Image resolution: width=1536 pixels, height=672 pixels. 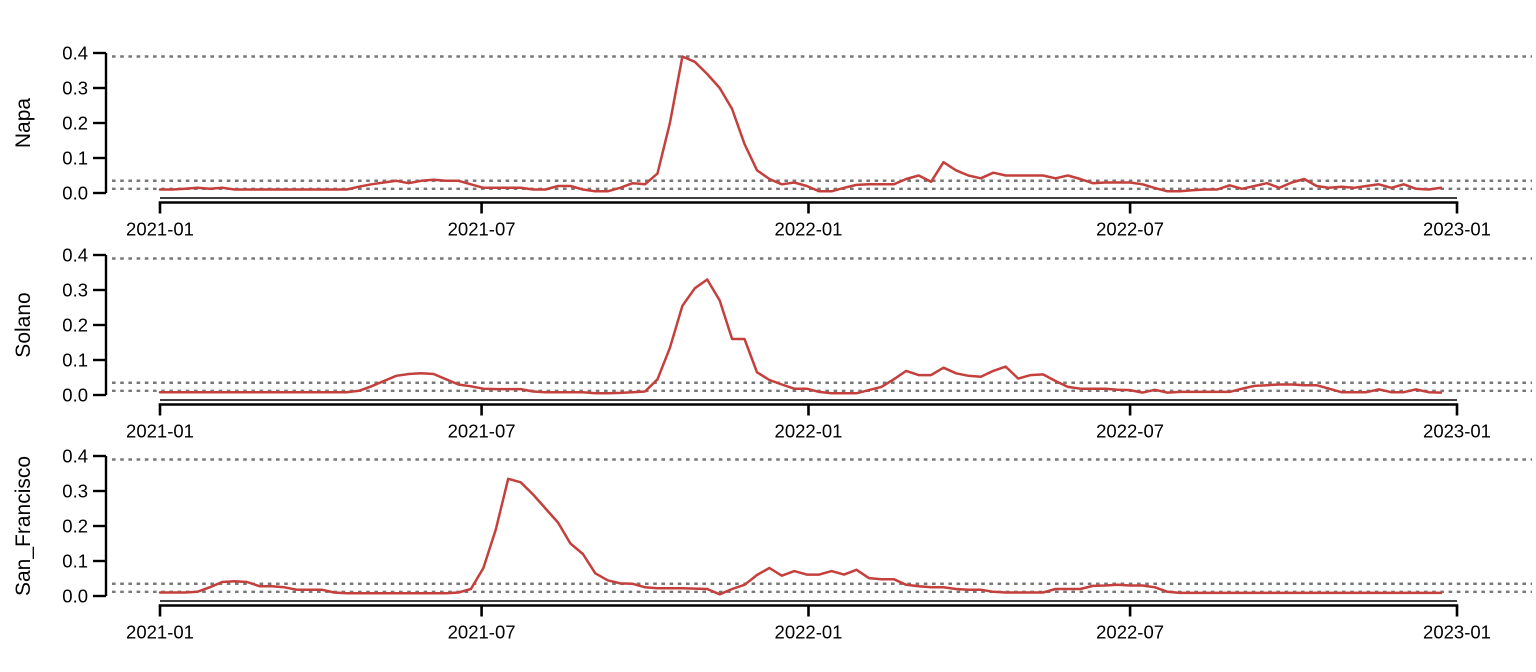 What do you see at coordinates (800, 336) in the screenshot?
I see `solano-series-line` at bounding box center [800, 336].